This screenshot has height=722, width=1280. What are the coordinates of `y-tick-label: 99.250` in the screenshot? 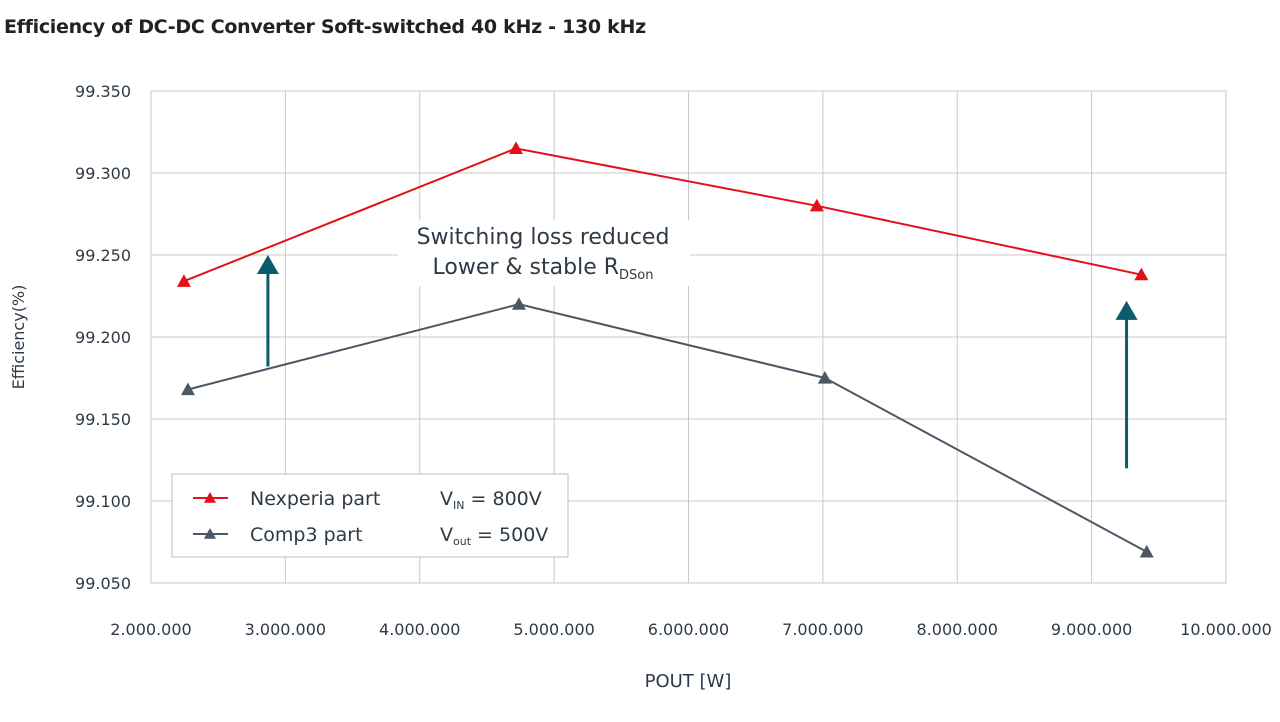 It's located at (103, 255).